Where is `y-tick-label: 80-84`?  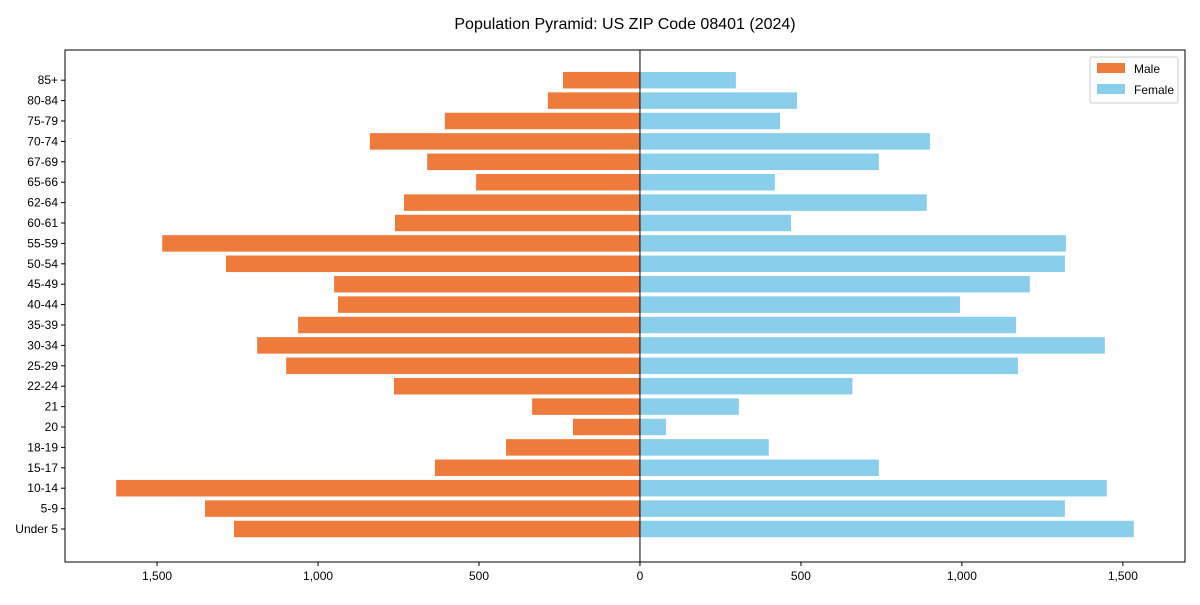 y-tick-label: 80-84 is located at coordinates (42, 101).